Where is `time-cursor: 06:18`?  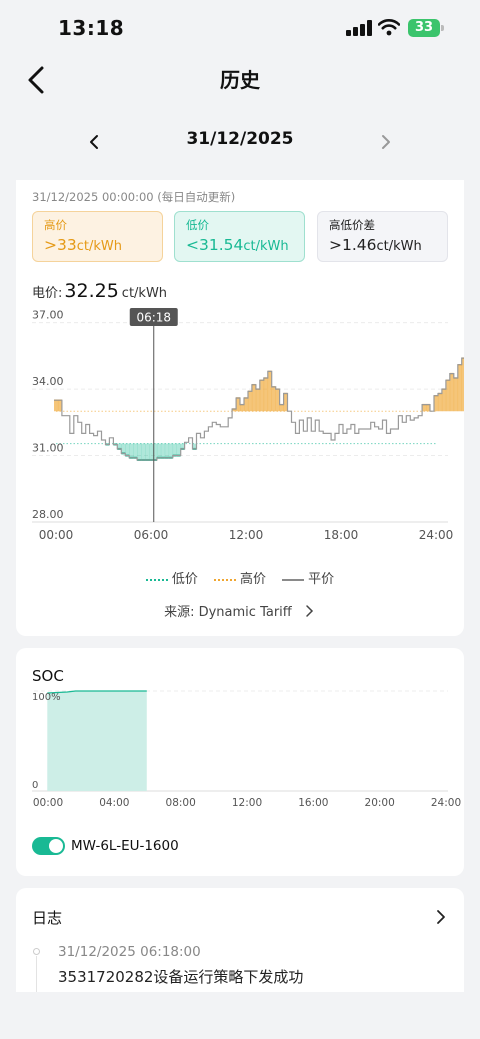 time-cursor: 06:18 is located at coordinates (153, 415).